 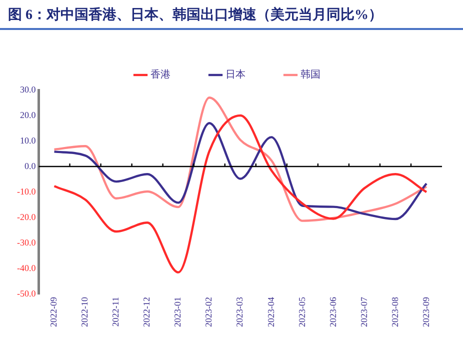 What do you see at coordinates (425, 312) in the screenshot?
I see `x-tick-label: 2023-09` at bounding box center [425, 312].